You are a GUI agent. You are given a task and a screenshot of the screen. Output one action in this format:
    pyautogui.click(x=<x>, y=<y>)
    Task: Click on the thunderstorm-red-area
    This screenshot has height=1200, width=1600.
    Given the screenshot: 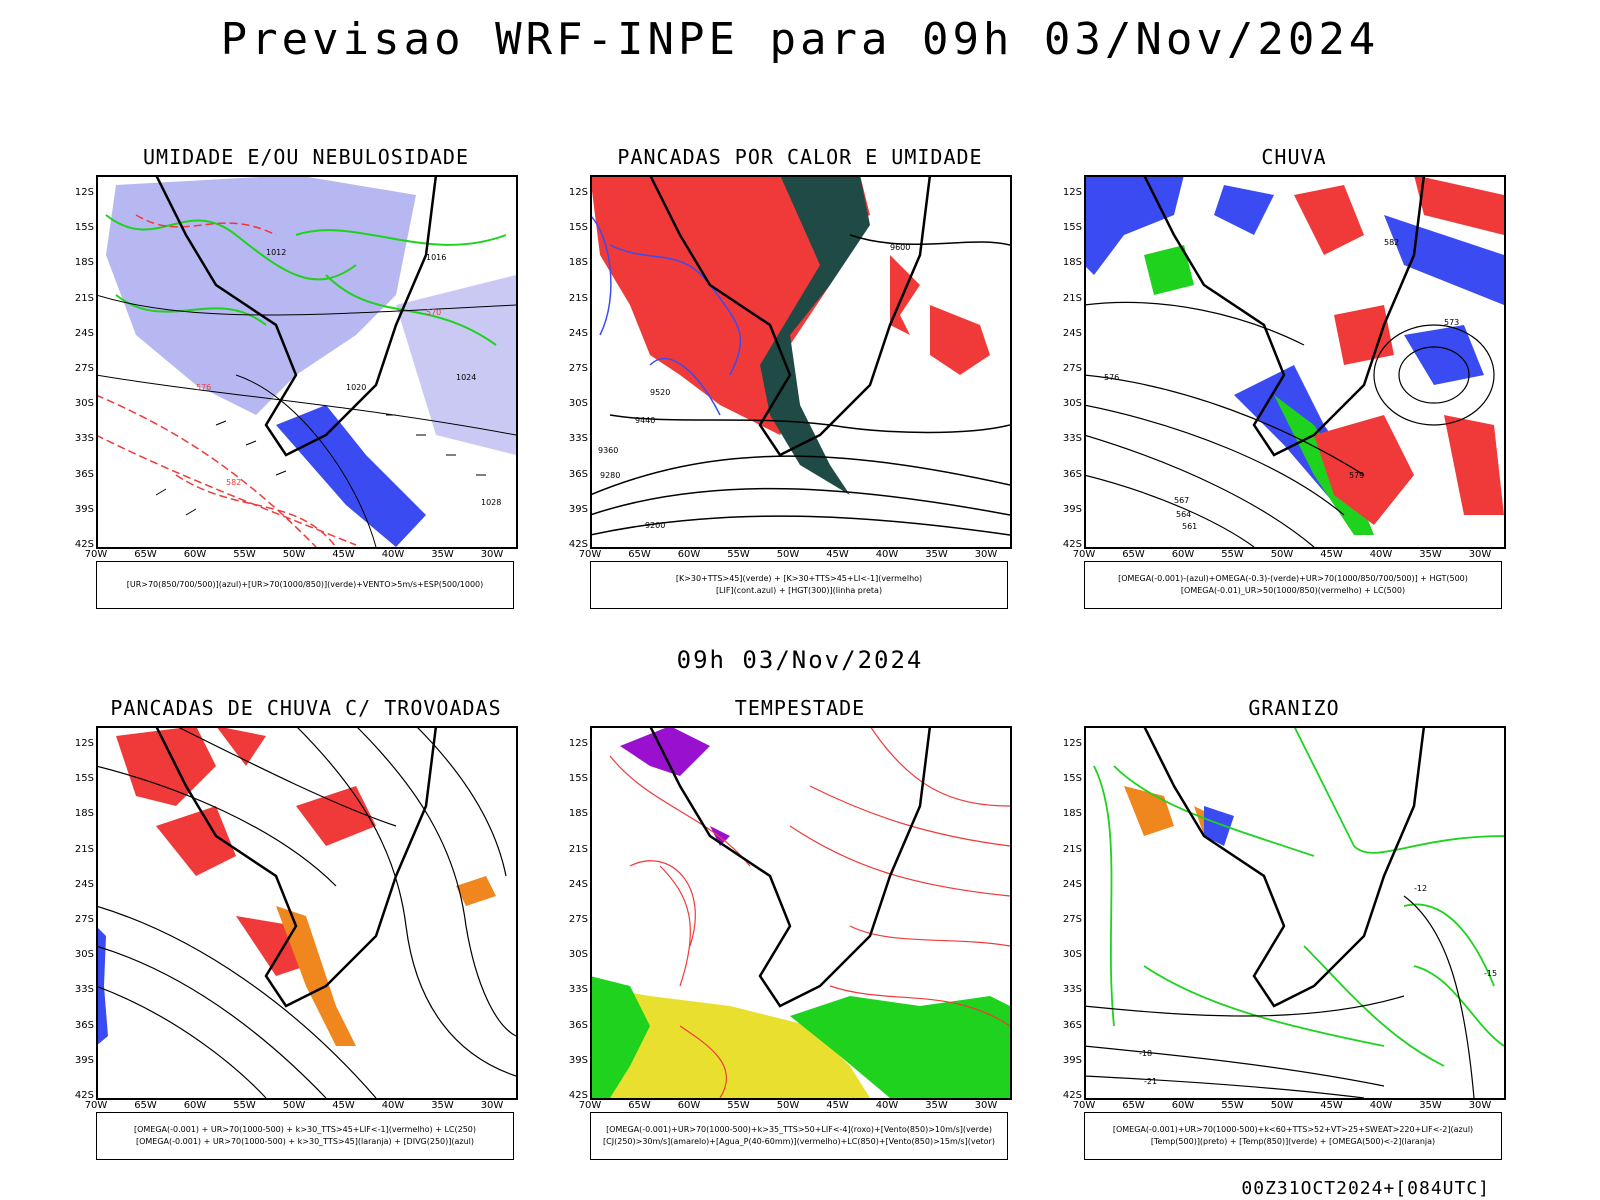 What is the action you would take?
    pyautogui.click(x=246, y=801)
    